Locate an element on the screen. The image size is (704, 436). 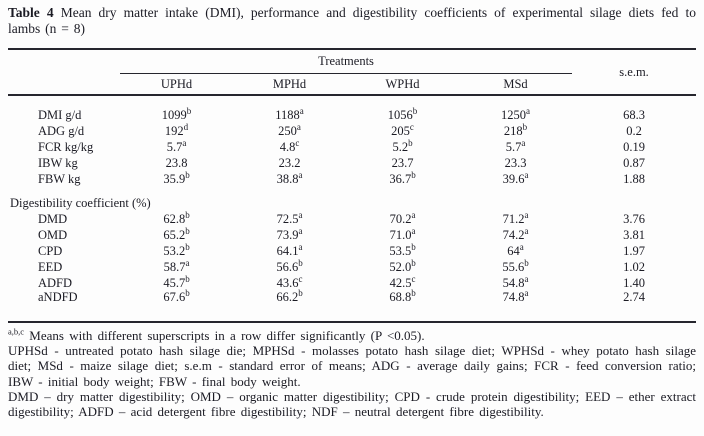
value-cell: 42.5c is located at coordinates (402, 282).